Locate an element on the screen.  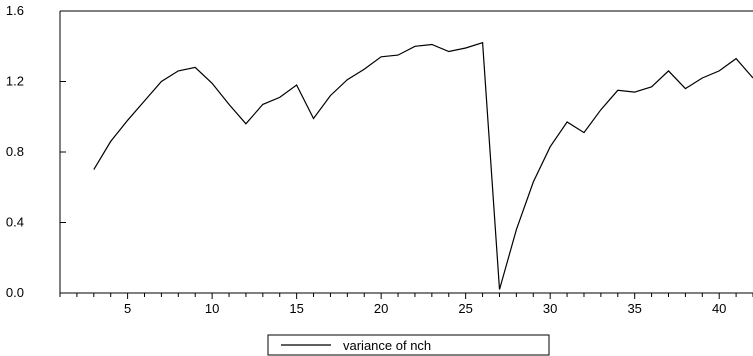
x-tick-label: 35 is located at coordinates (634, 308).